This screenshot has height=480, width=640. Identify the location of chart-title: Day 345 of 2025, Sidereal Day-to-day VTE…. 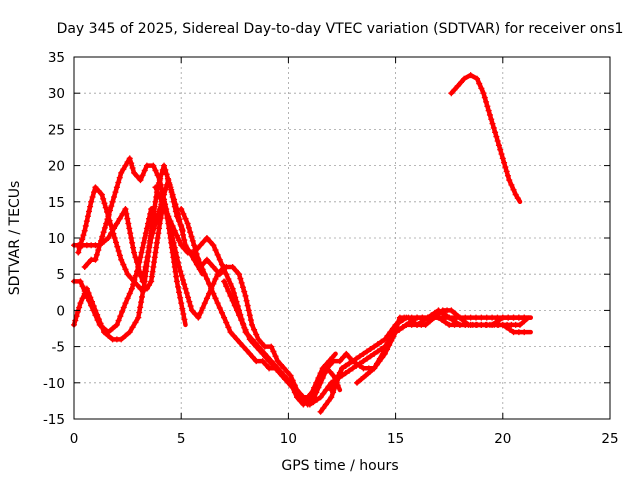
(340, 29).